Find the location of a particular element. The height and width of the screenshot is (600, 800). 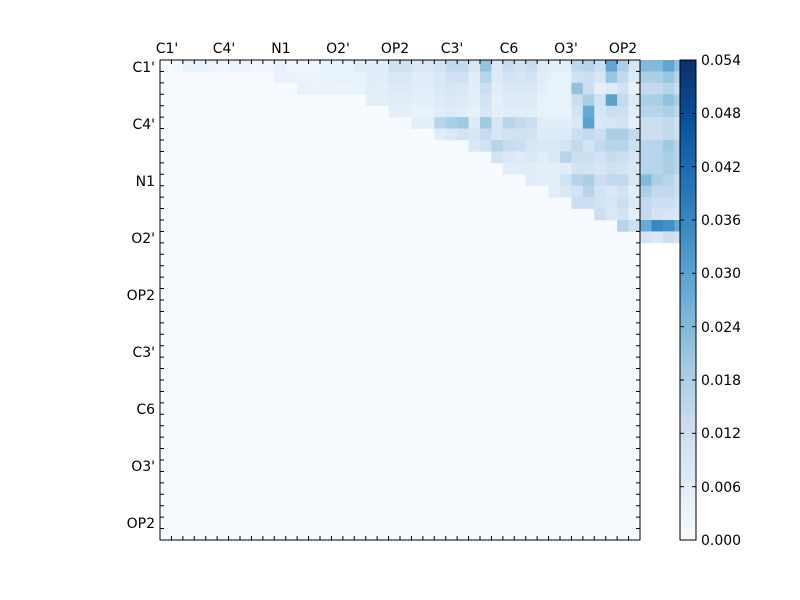

x-tick-label: C4' is located at coordinates (224, 49).